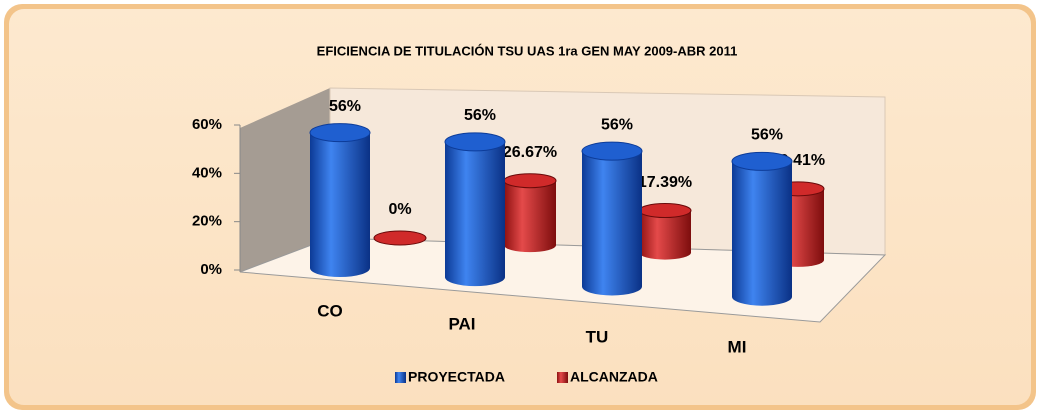 Image resolution: width=1040 pixels, height=419 pixels. I want to click on legend-label: ALCANZADA, so click(614, 377).